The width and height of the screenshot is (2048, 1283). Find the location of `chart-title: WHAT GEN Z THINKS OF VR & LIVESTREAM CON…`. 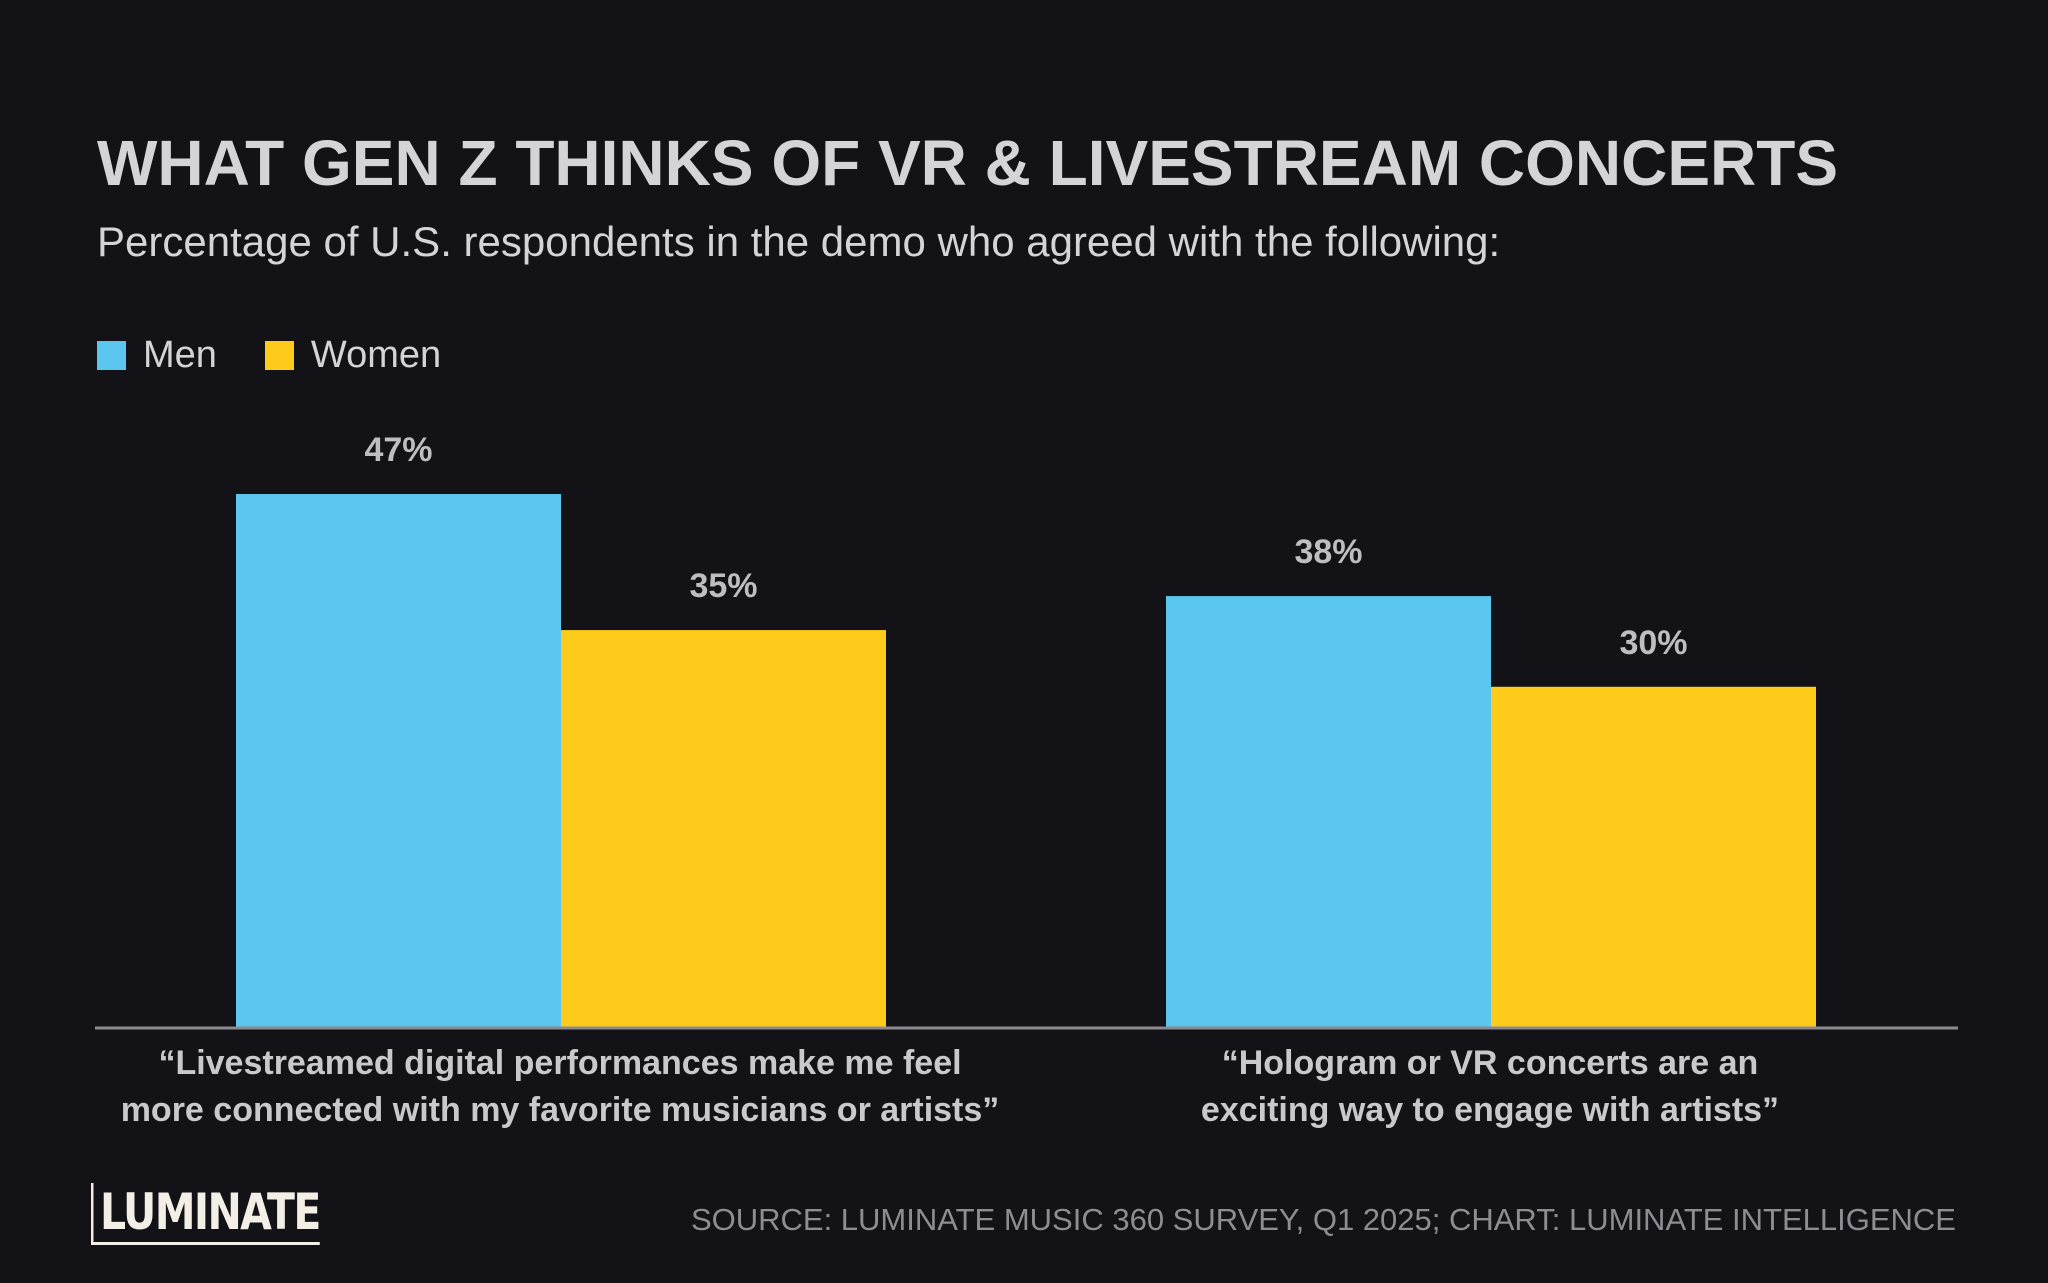

chart-title: WHAT GEN Z THINKS OF VR & LIVESTREAM CON… is located at coordinates (968, 163).